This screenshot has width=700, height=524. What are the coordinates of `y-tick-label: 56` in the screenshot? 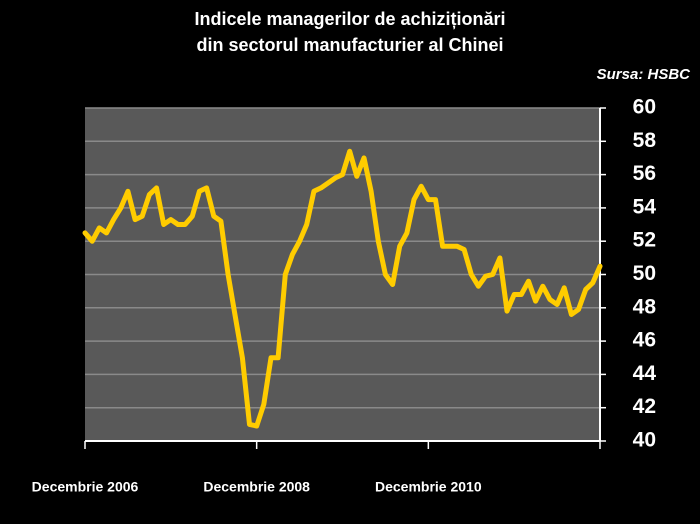 It's located at (644, 173).